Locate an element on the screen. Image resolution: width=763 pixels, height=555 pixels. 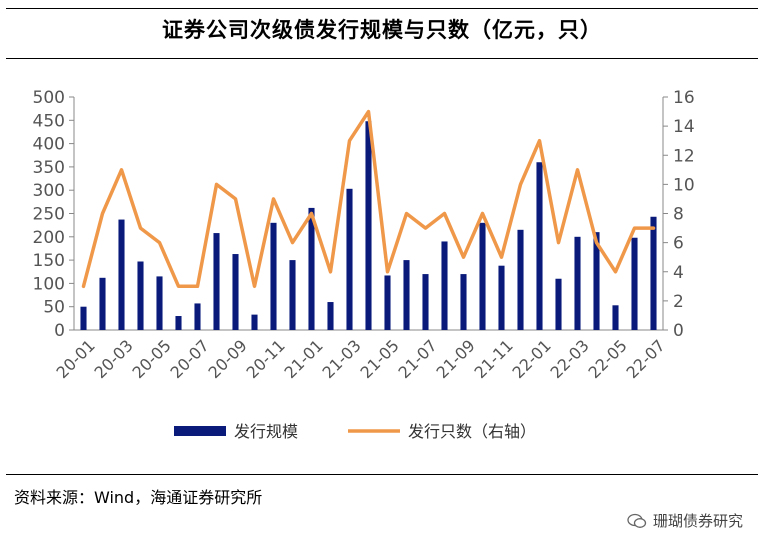
left-tick-label: 0 is located at coordinates (59, 331).